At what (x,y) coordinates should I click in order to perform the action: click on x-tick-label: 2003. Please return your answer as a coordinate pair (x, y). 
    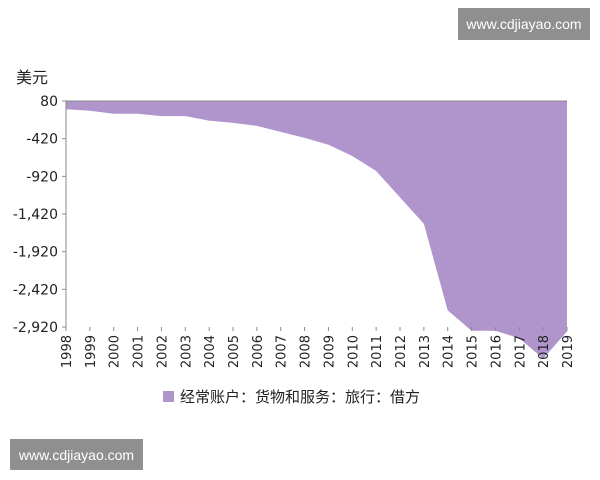
    Looking at the image, I should click on (186, 351).